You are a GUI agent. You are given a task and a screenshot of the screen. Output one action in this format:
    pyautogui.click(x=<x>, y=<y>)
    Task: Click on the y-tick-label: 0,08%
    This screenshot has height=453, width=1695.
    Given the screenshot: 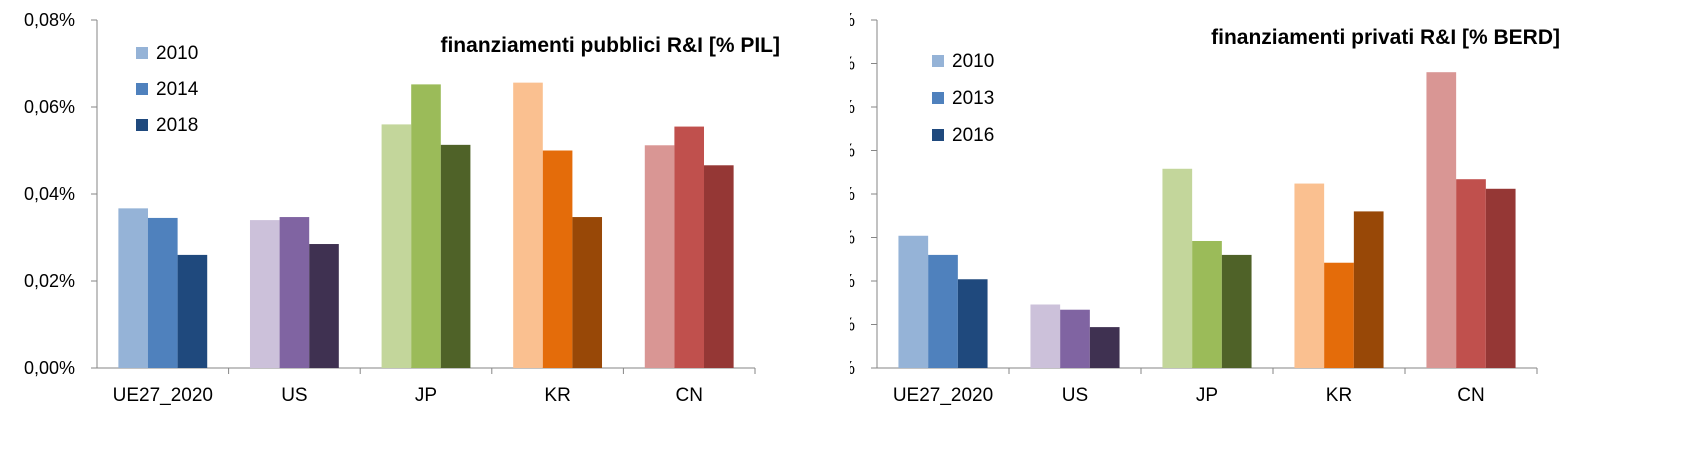 What is the action you would take?
    pyautogui.click(x=49, y=20)
    